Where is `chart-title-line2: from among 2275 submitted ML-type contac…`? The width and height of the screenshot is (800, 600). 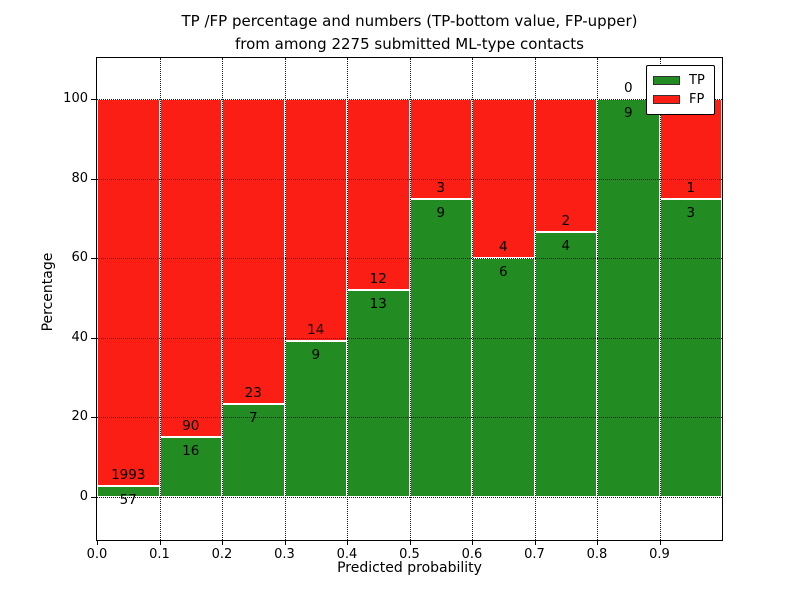
chart-title-line2: from among 2275 submitted ML-type contac… is located at coordinates (409, 44).